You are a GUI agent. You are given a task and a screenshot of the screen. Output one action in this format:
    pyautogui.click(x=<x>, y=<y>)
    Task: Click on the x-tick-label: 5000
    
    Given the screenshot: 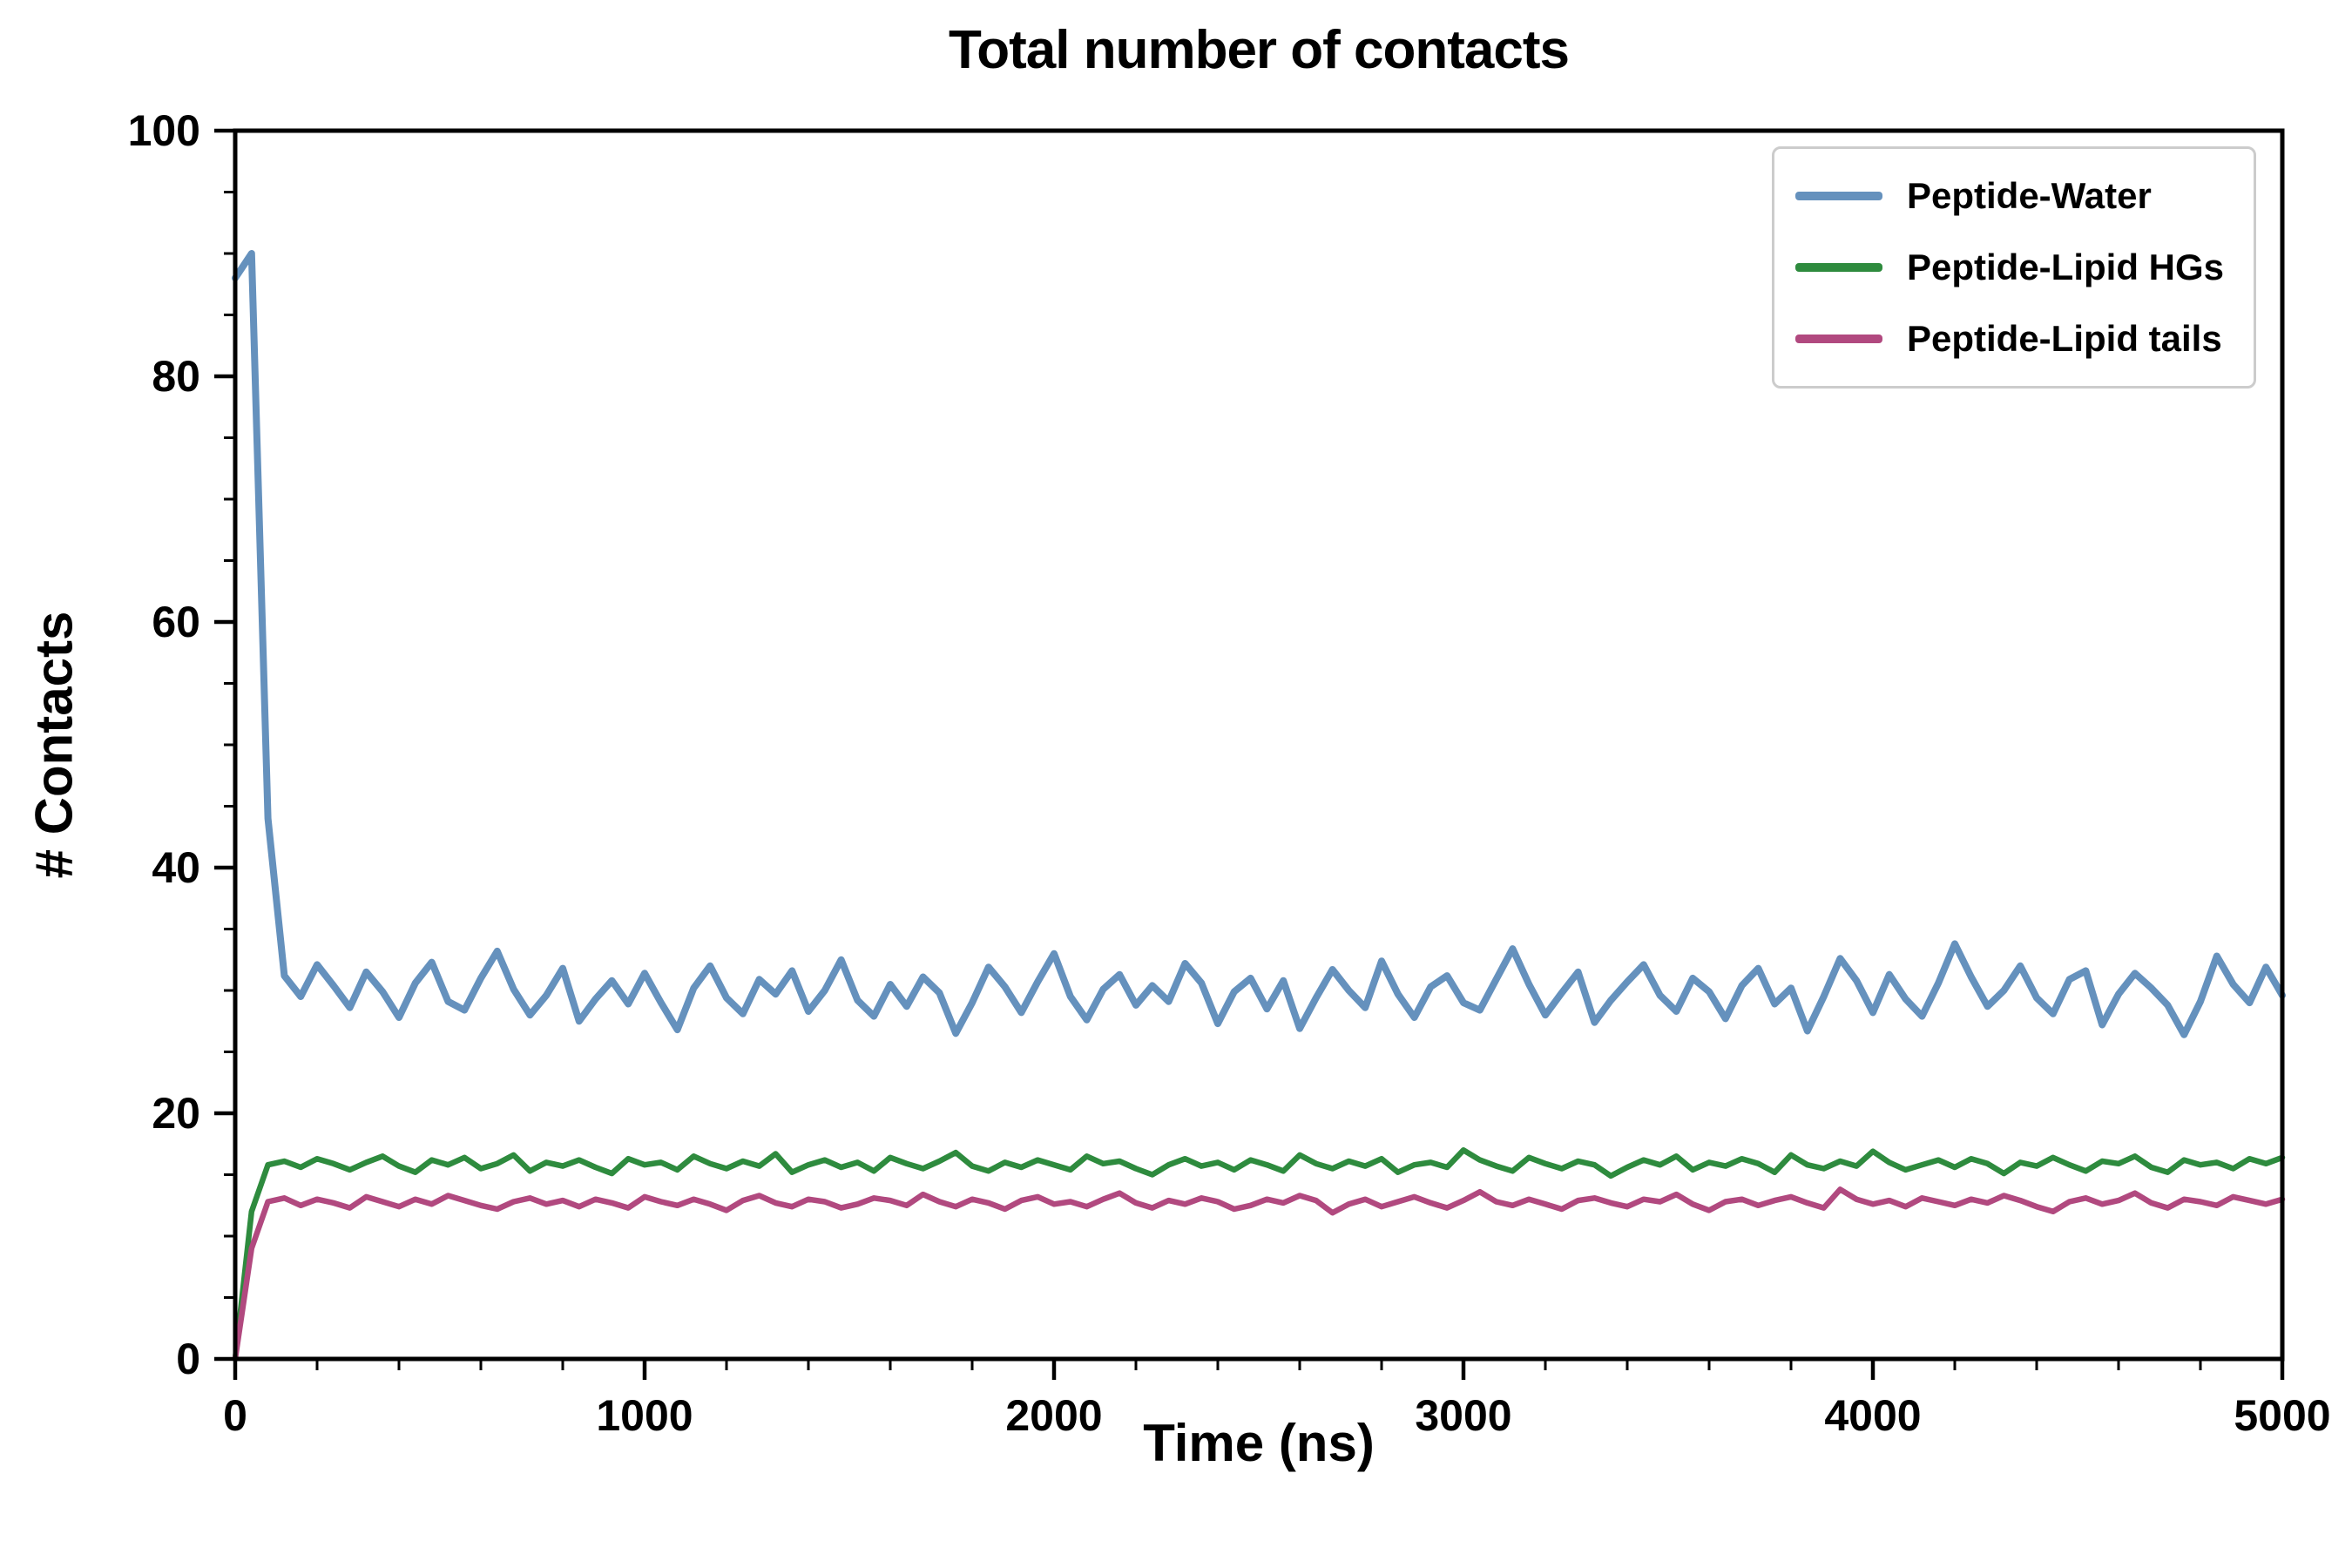 What is the action you would take?
    pyautogui.click(x=2282, y=1415)
    